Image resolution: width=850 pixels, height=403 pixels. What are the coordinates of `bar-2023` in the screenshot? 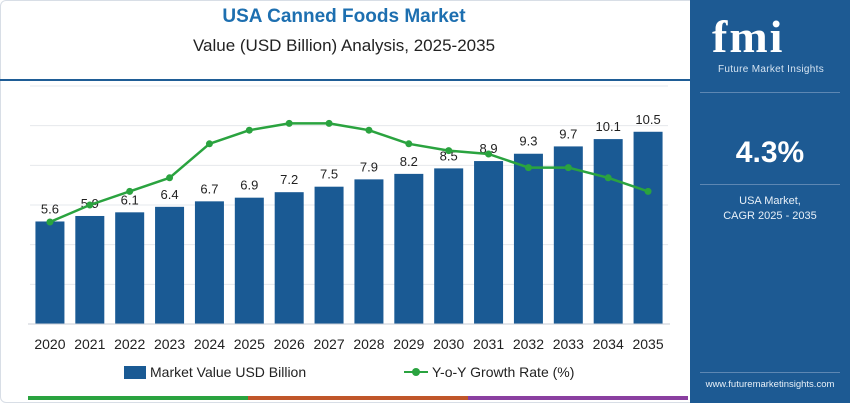 It's located at (170, 265).